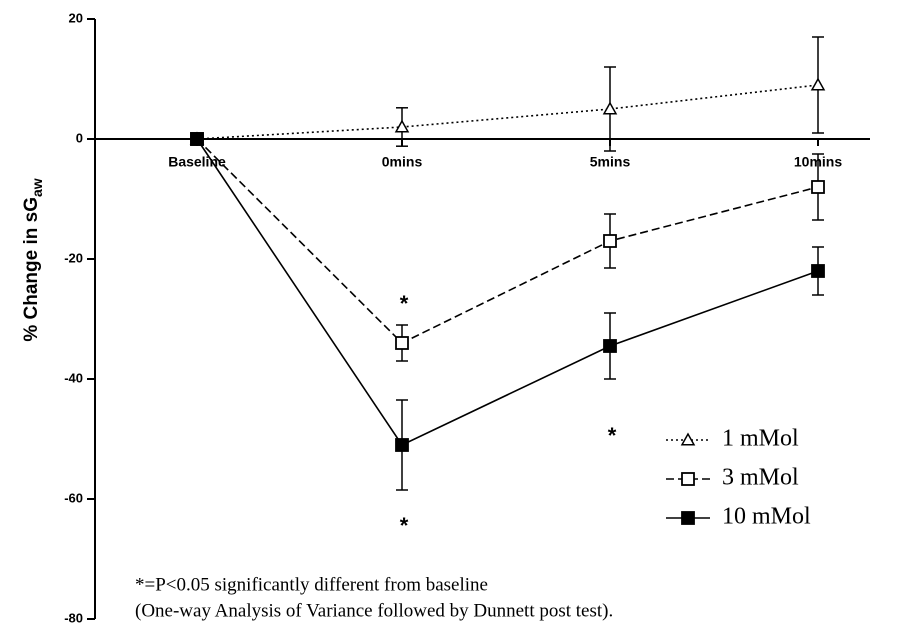 The image size is (911, 635). What do you see at coordinates (73, 257) in the screenshot?
I see `y-tick-label: -20` at bounding box center [73, 257].